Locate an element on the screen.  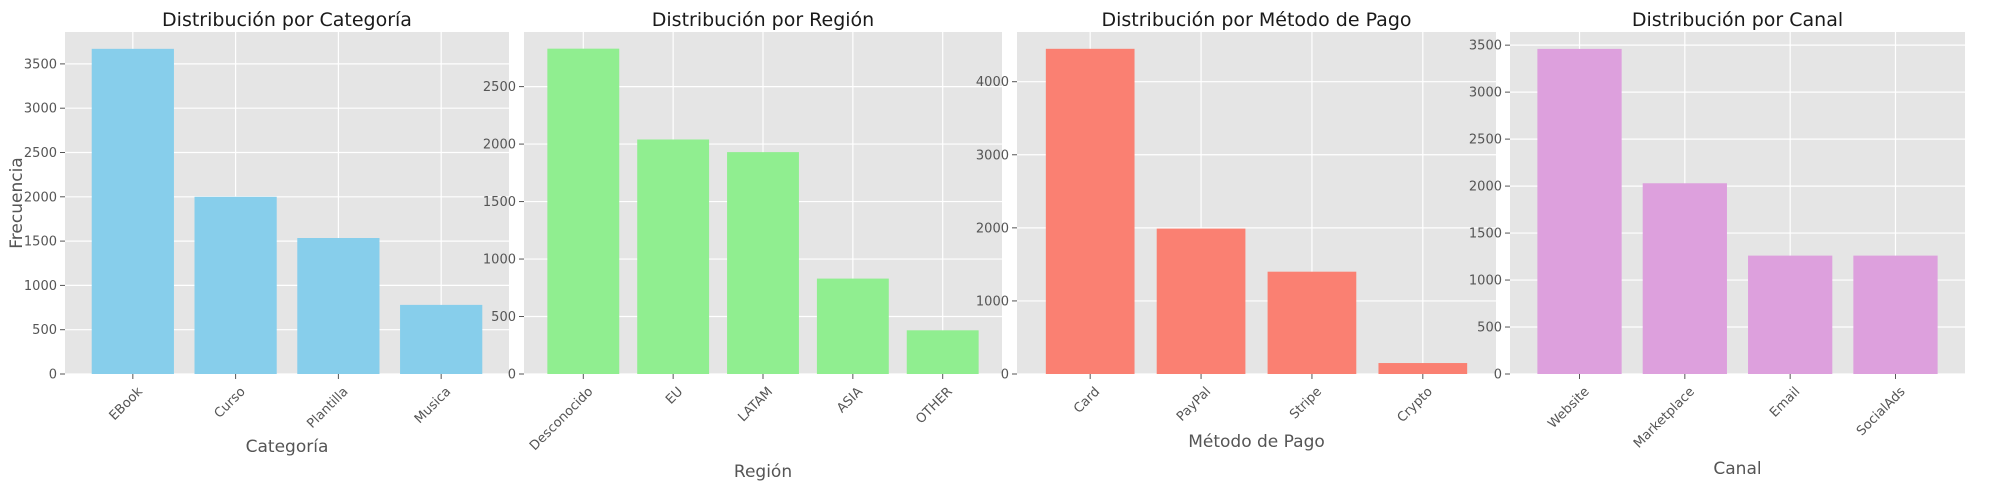
x-tick-label: Musica is located at coordinates (433, 405).